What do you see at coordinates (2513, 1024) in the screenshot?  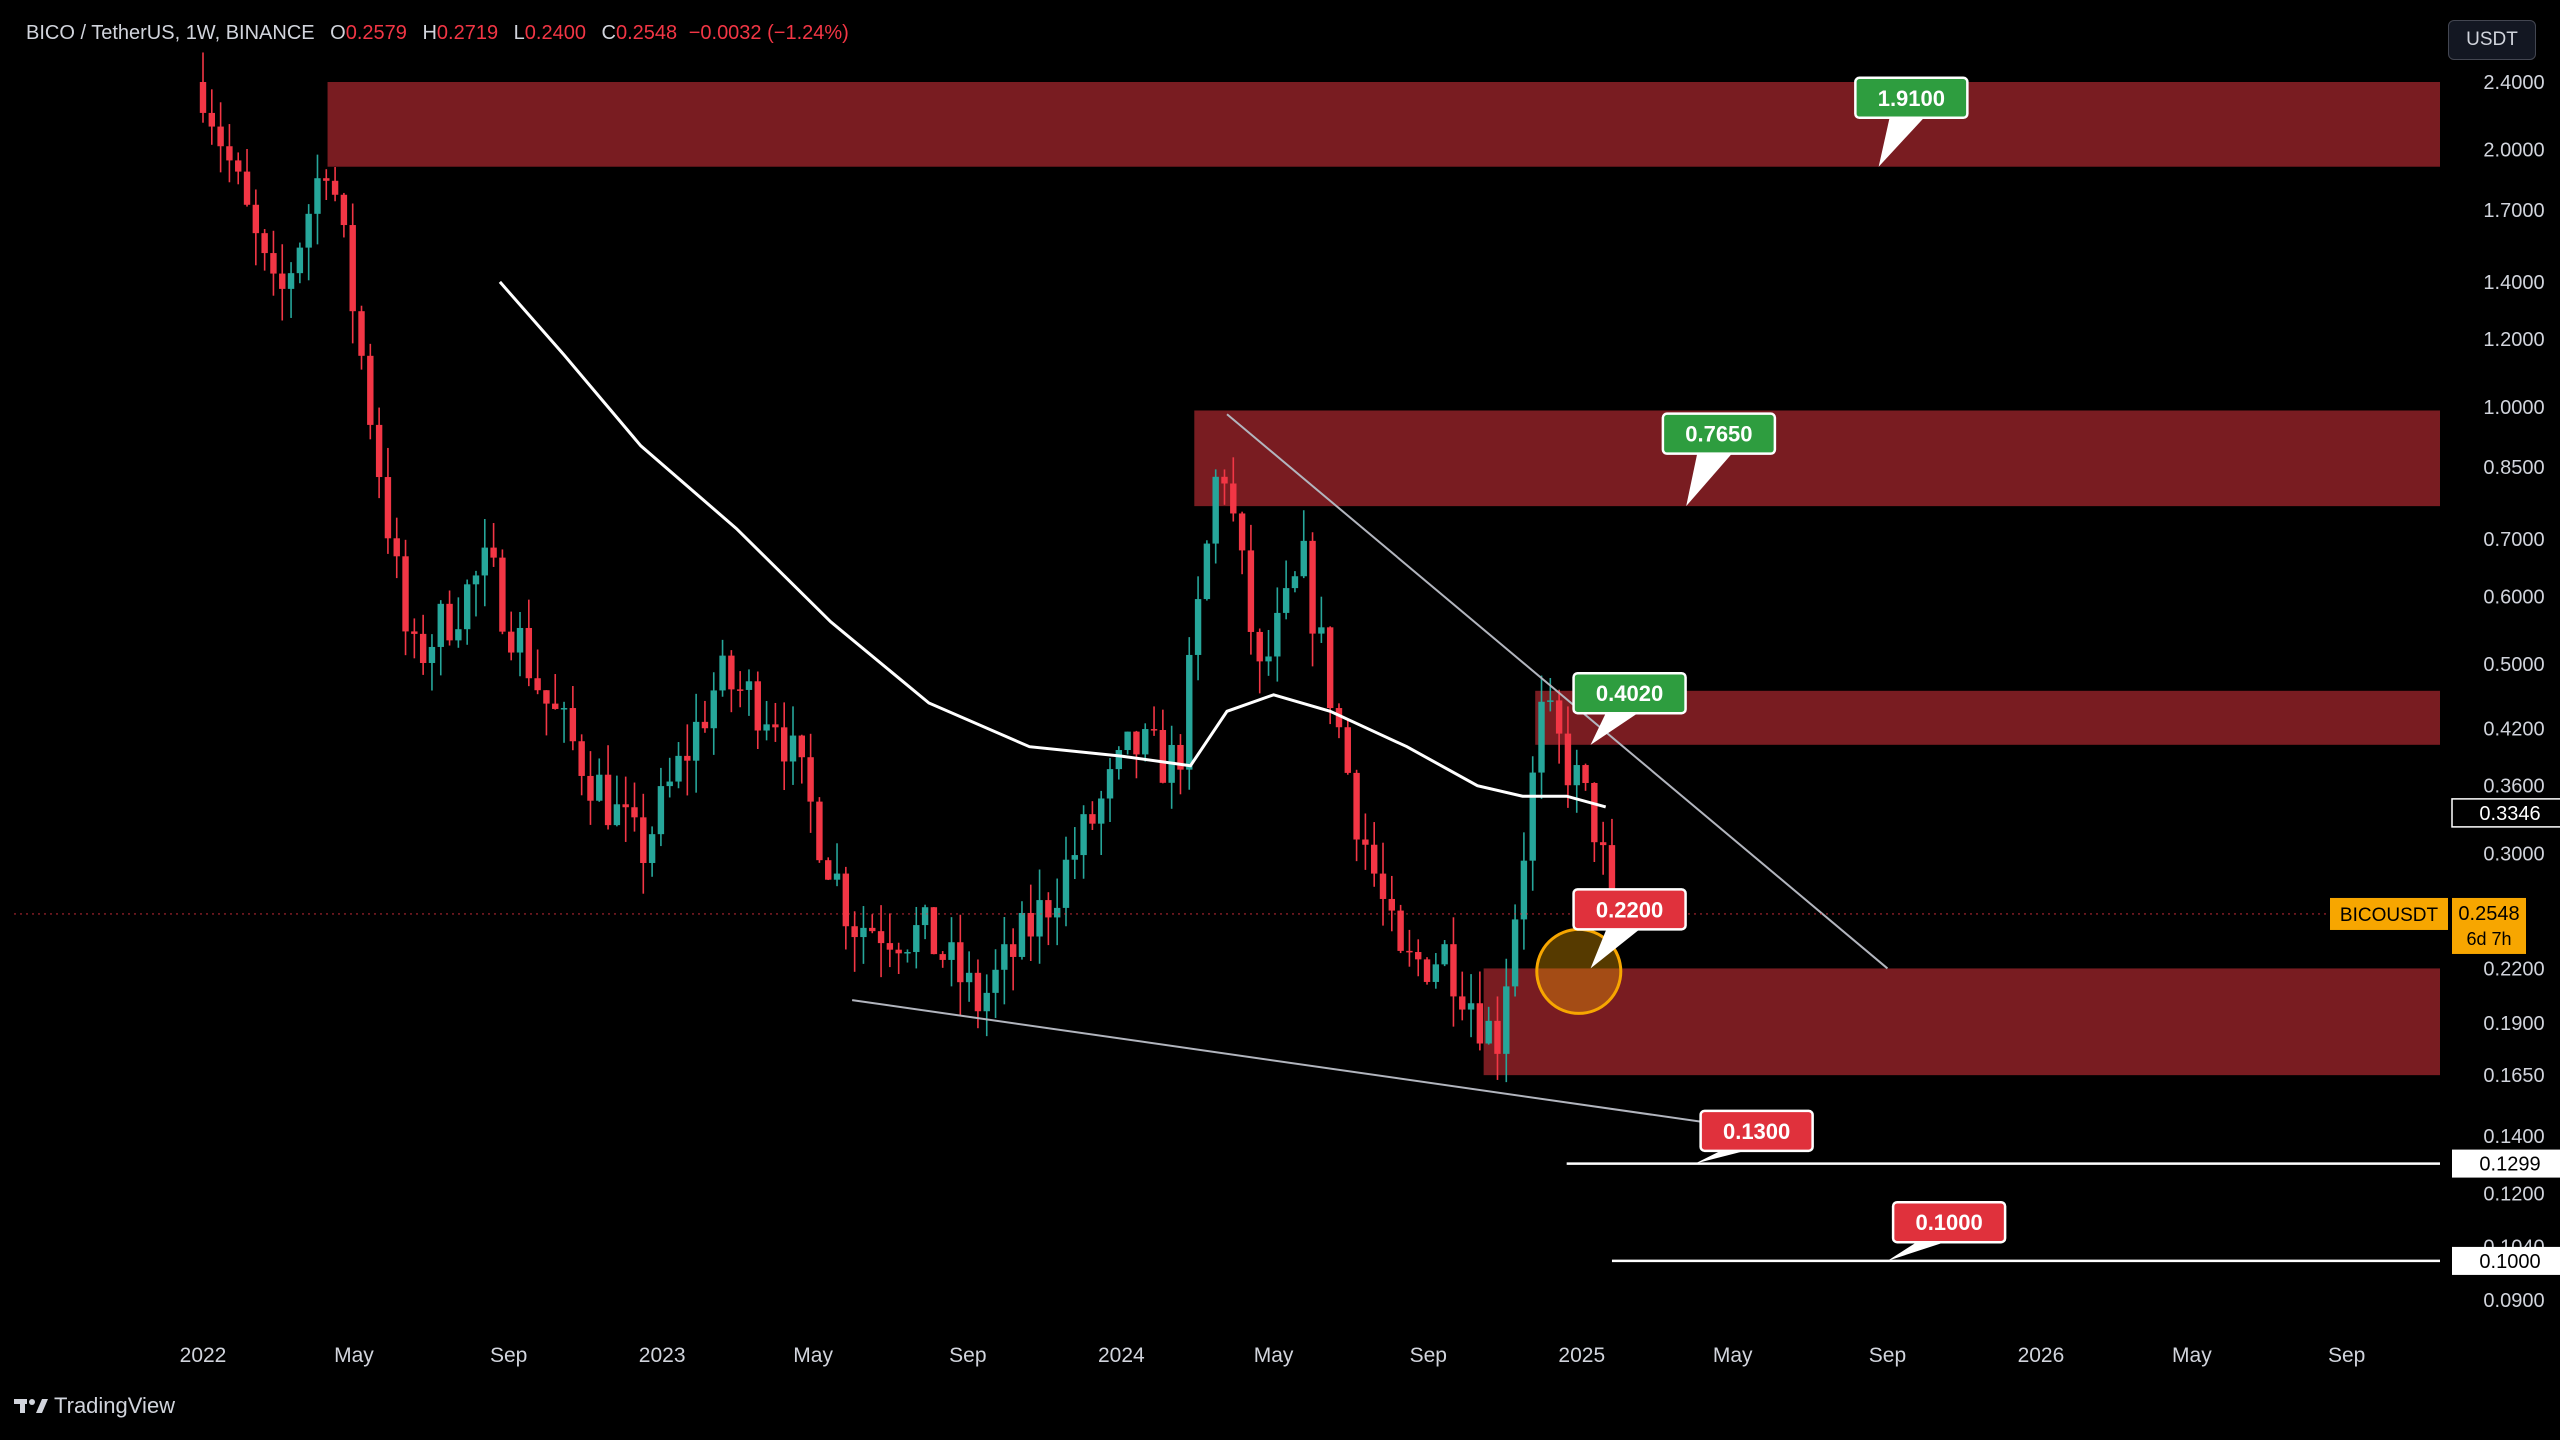 I see `price-tick-label: 0.1900` at bounding box center [2513, 1024].